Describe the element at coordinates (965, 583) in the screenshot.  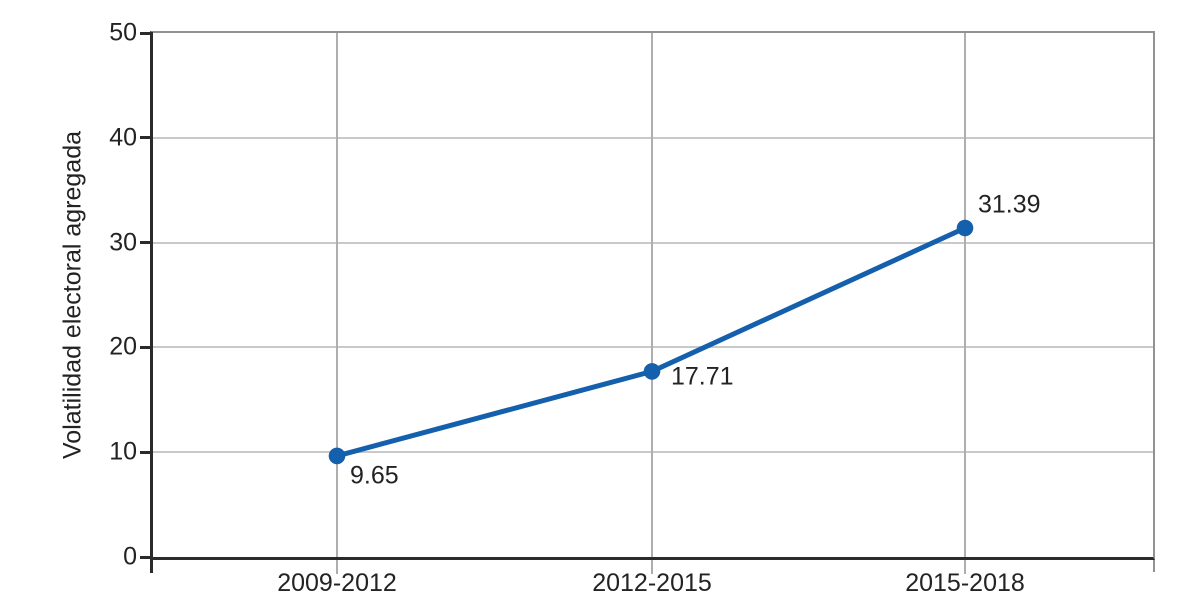
I see `x-tick-label: 2015-2018` at that location.